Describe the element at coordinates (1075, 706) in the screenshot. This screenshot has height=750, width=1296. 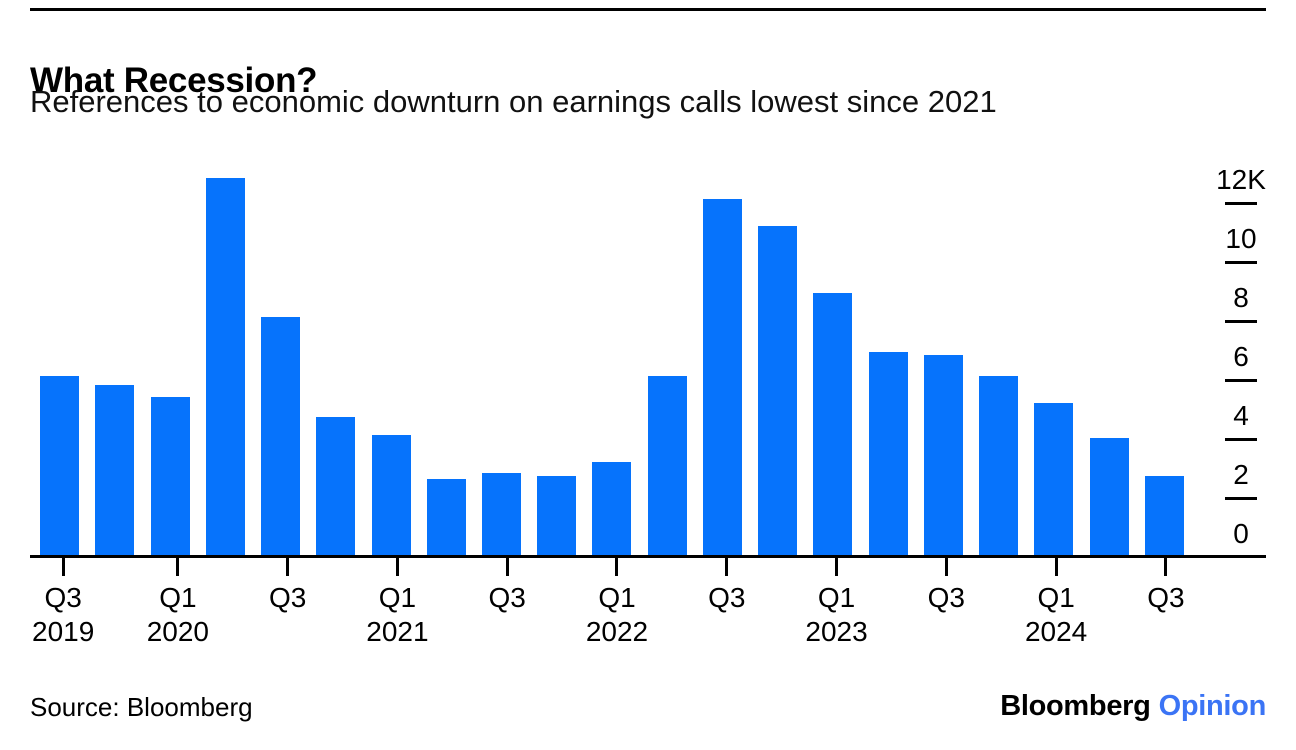
I see `bloomberg-wordmark: Bloomberg` at that location.